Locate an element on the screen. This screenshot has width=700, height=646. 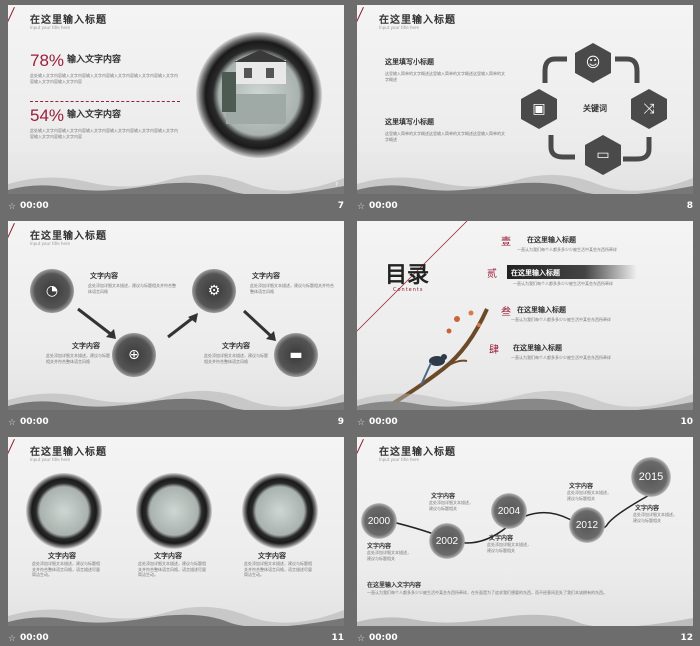
chat-icon: ▭ is located at coordinates (603, 155).